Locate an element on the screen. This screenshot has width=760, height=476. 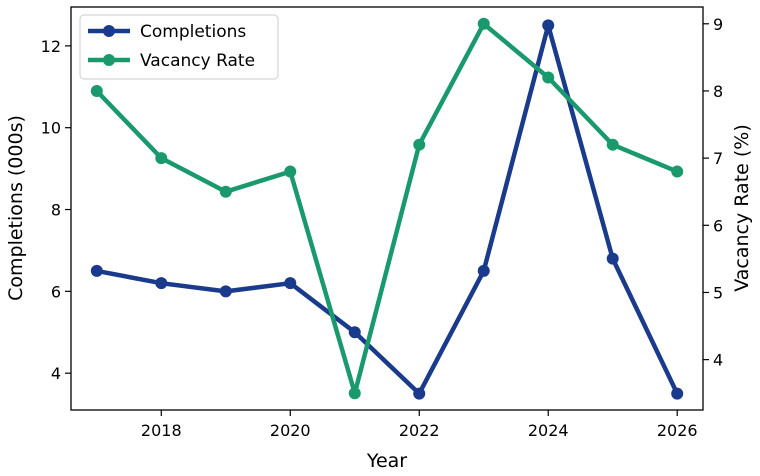
y-right-tick-label: 8 is located at coordinates (718, 91).